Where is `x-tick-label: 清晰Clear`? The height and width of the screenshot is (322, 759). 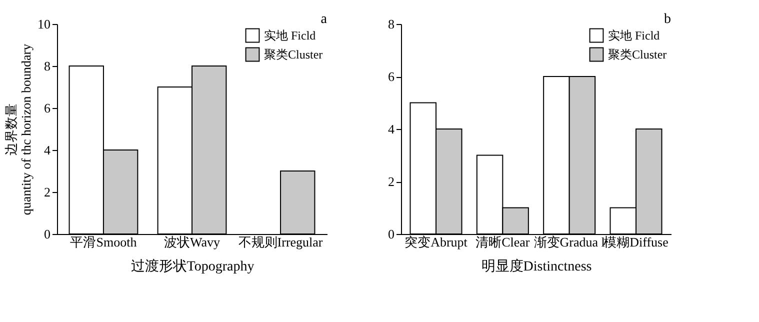 x-tick-label: 清晰Clear is located at coordinates (503, 242).